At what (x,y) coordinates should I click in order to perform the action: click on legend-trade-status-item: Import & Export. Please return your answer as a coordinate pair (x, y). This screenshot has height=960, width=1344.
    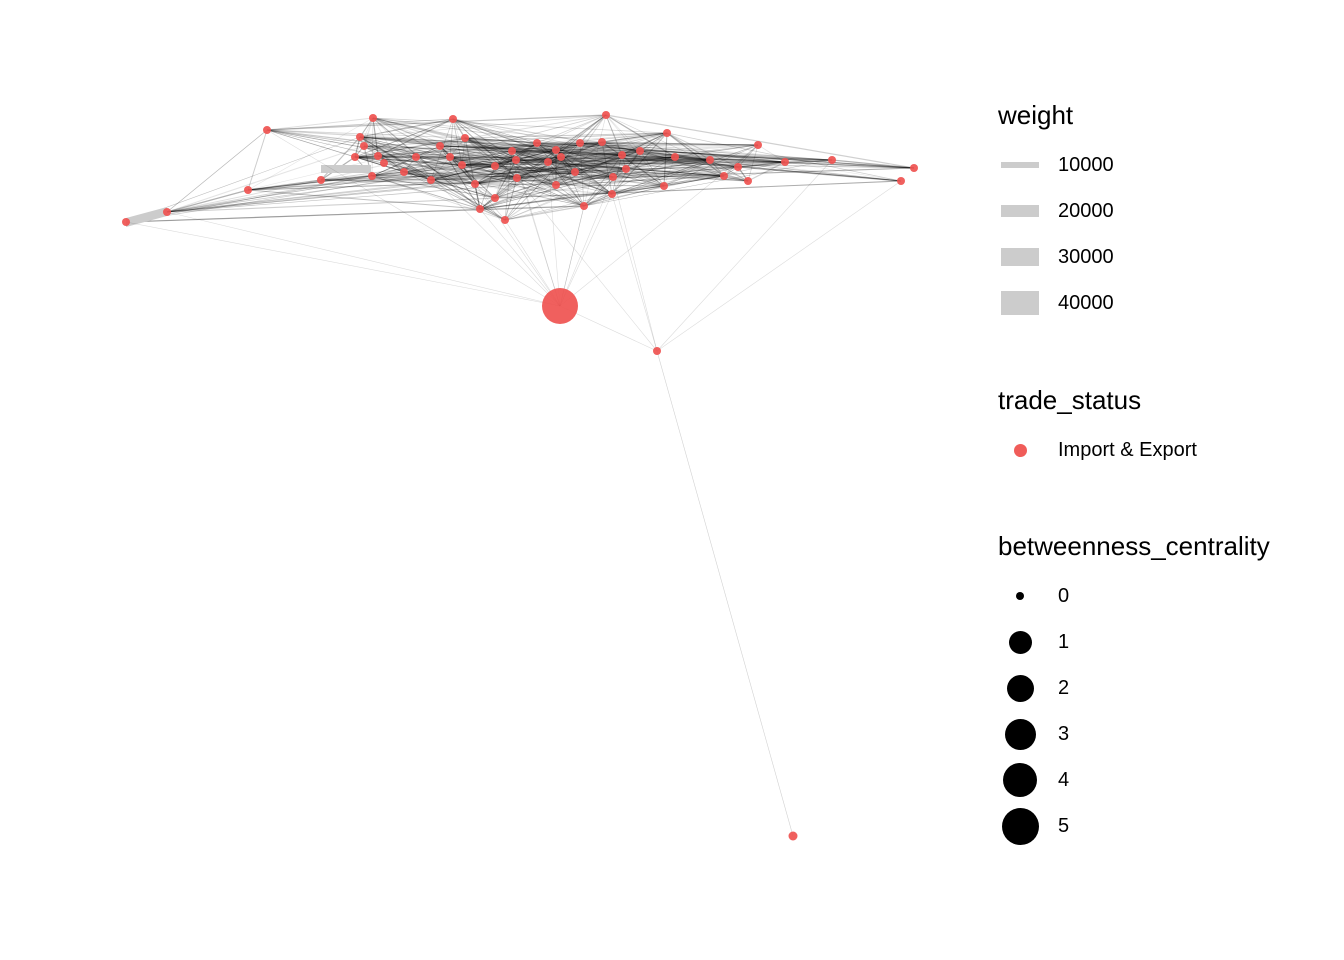
    Looking at the image, I should click on (1097, 450).